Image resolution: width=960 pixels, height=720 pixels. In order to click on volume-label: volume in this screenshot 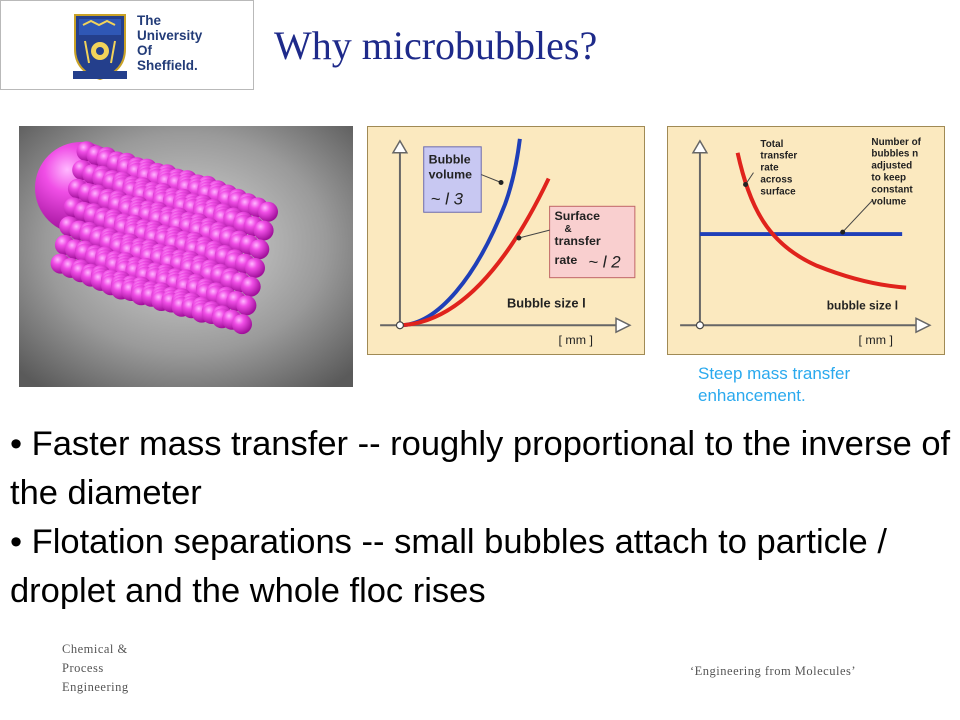, I will do `click(450, 175)`.